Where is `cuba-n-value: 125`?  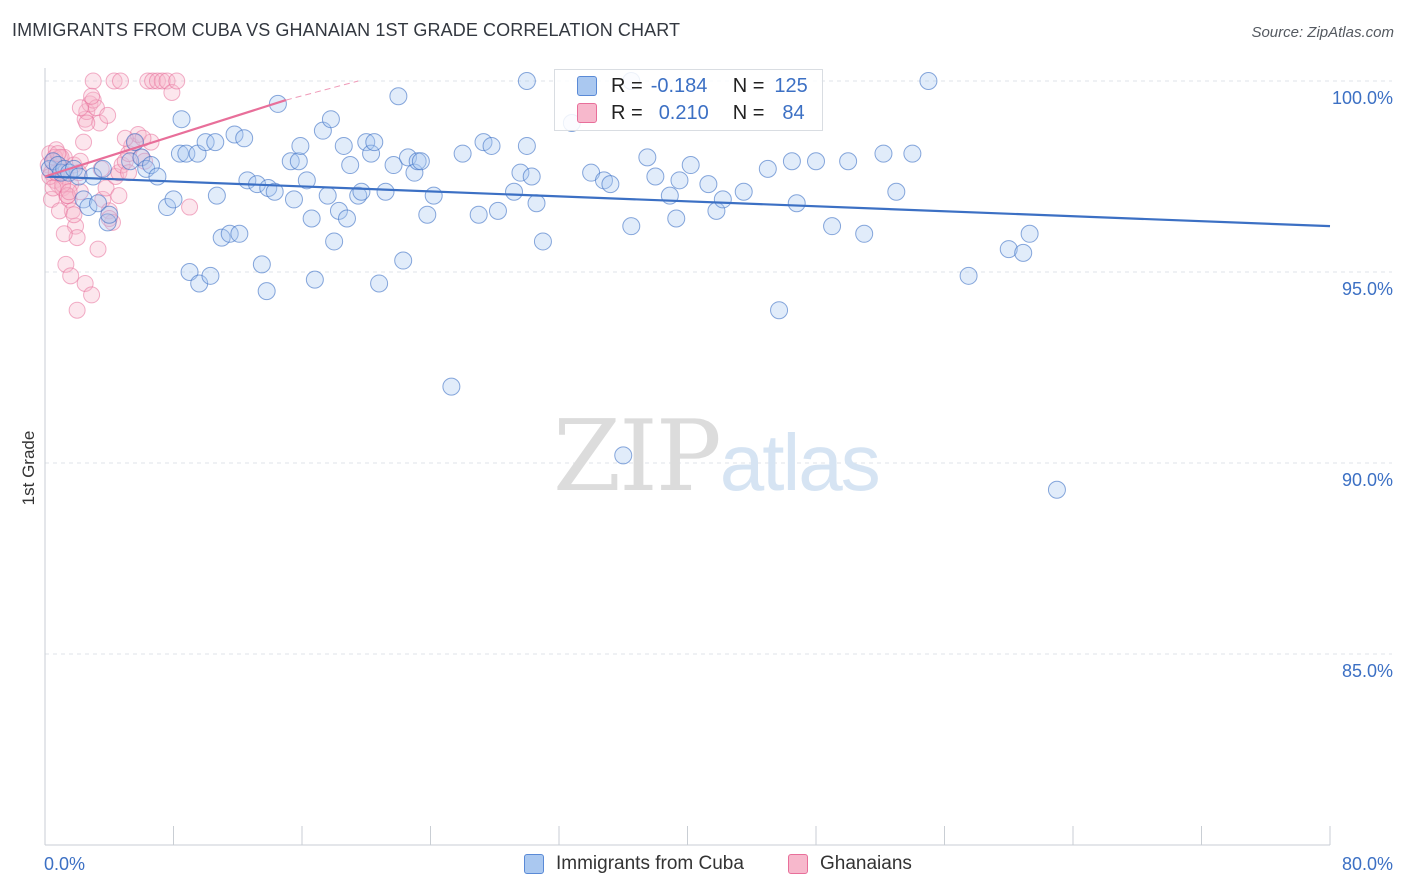
cuba-n-value: 125 is located at coordinates (791, 85).